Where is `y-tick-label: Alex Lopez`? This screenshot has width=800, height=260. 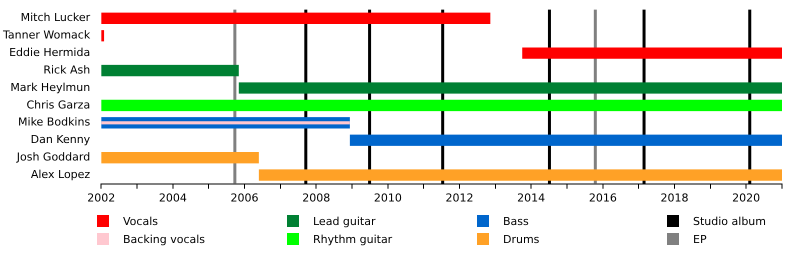
y-tick-label: Alex Lopez is located at coordinates (60, 174).